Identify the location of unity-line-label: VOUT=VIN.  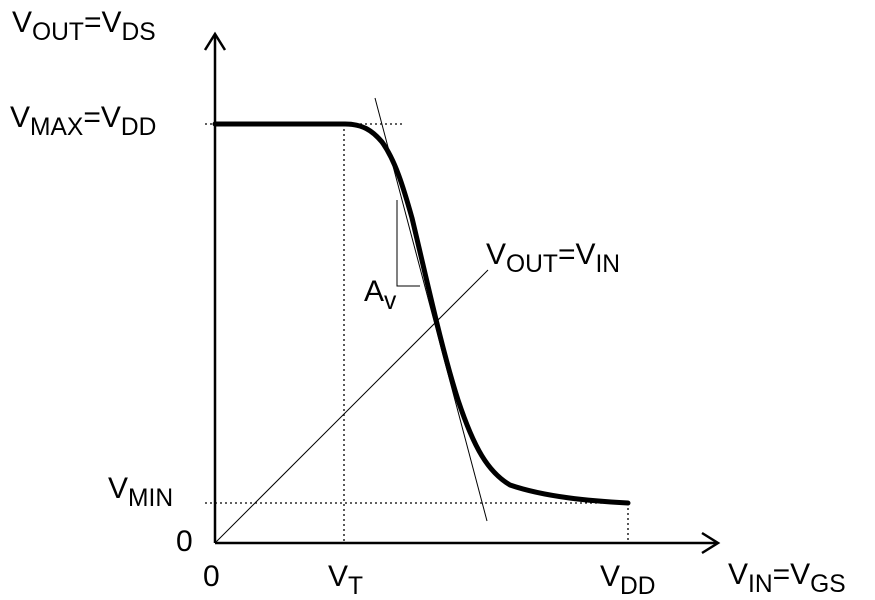
(553, 258).